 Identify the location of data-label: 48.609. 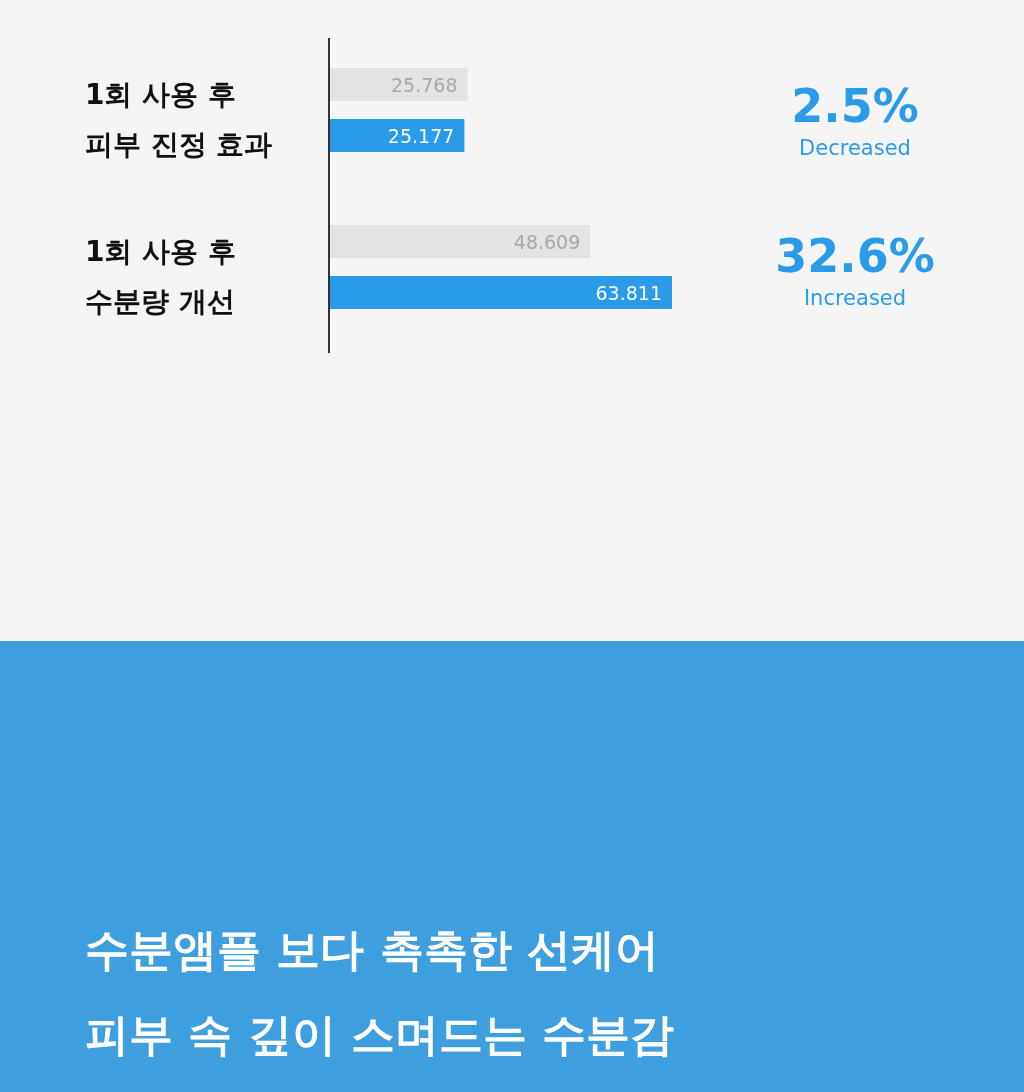
(547, 241).